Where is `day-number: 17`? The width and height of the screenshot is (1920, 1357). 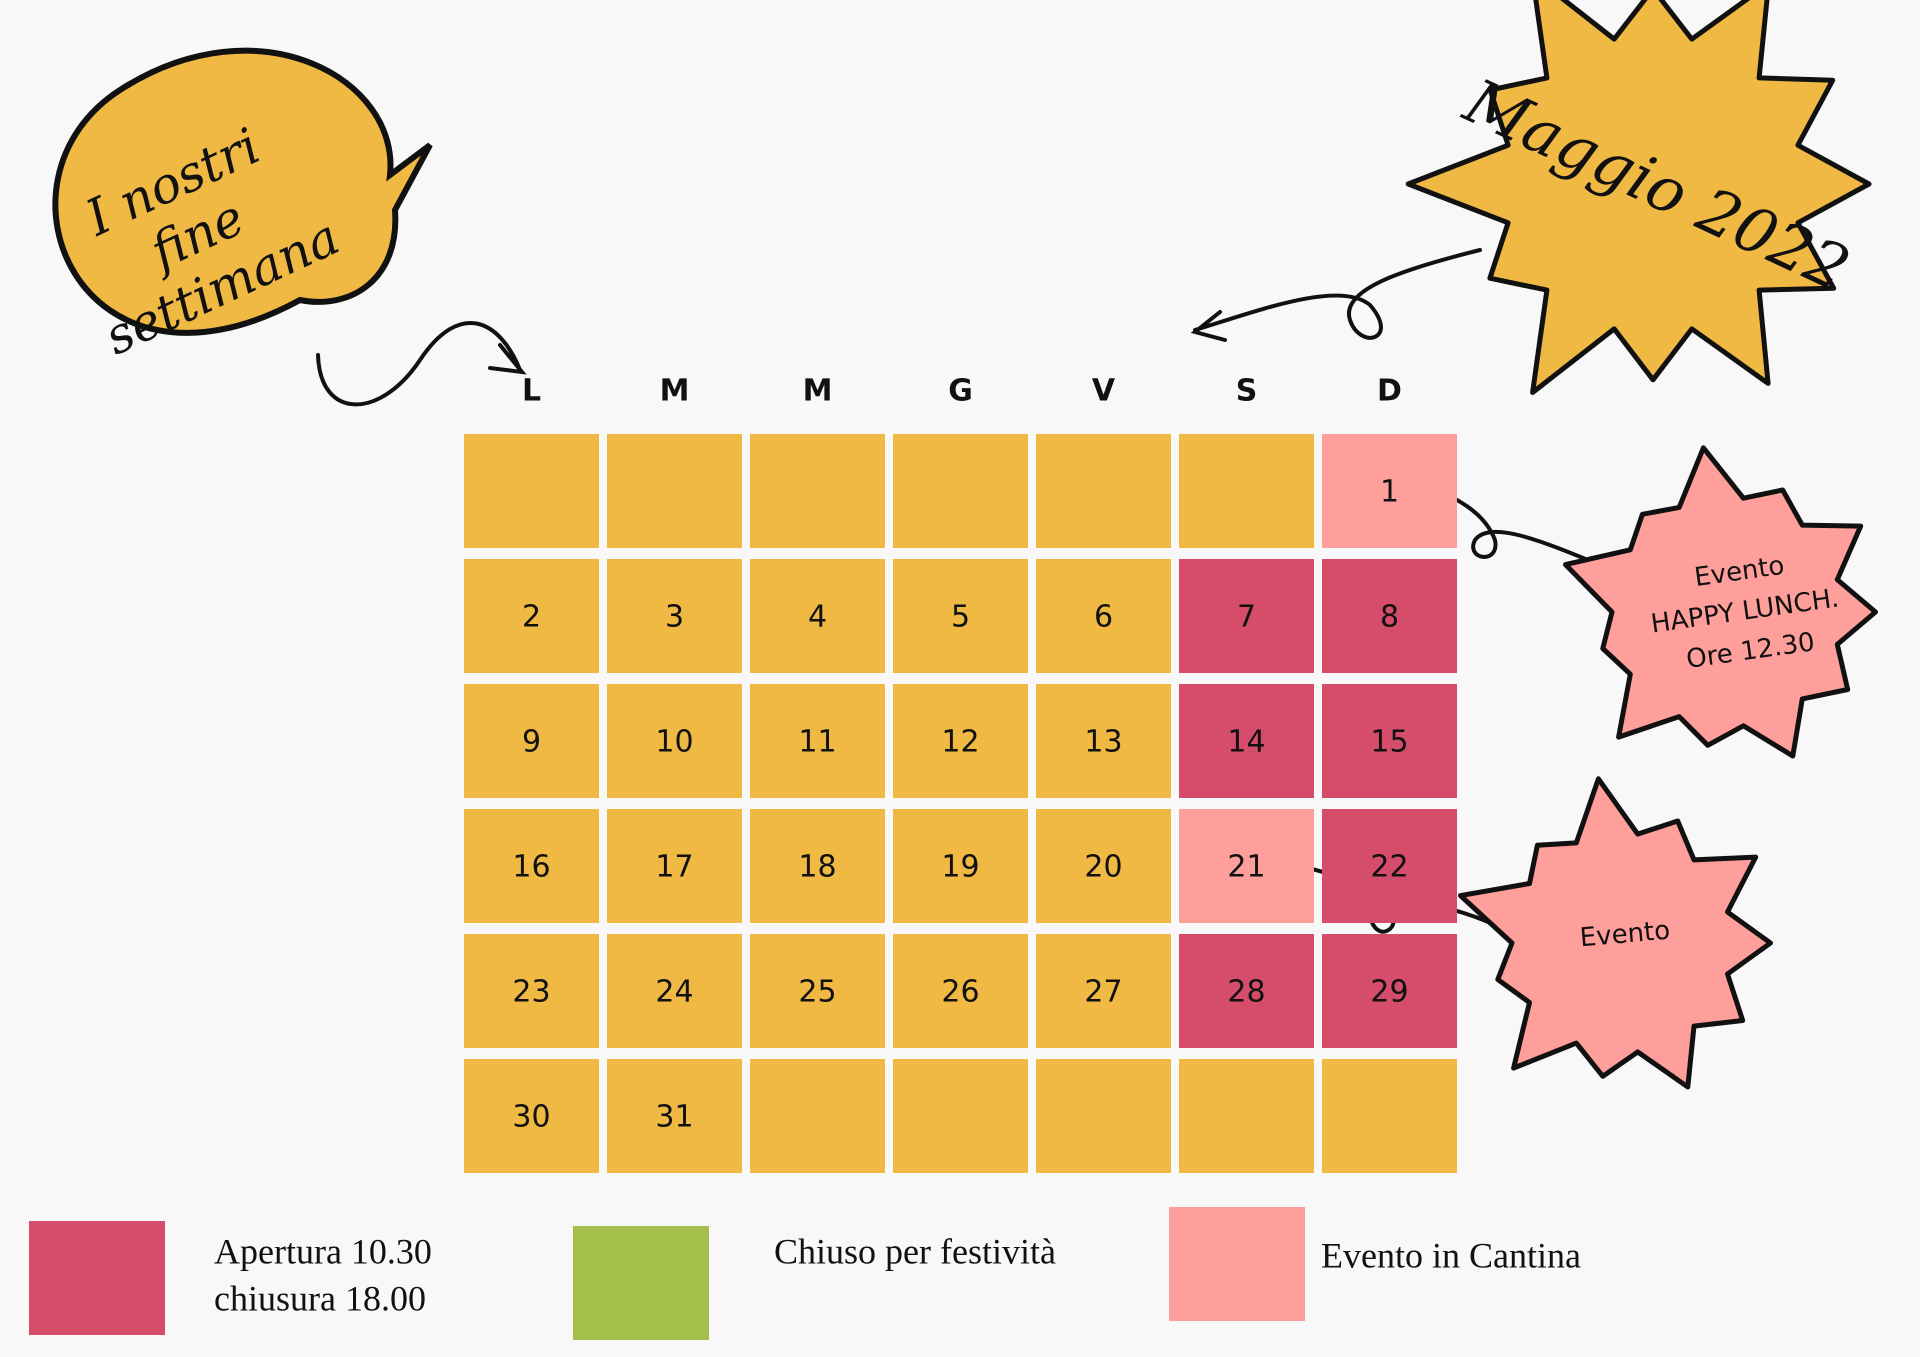 day-number: 17 is located at coordinates (674, 867).